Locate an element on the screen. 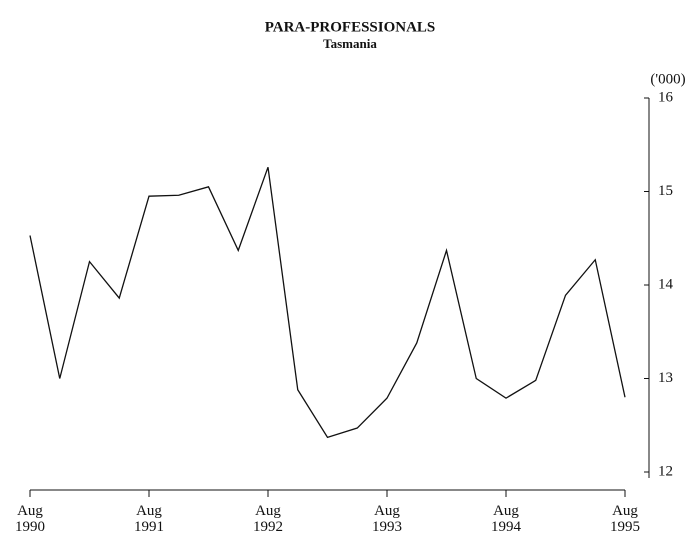 The width and height of the screenshot is (700, 544). x-tick-label: Aug 1990 is located at coordinates (30, 519).